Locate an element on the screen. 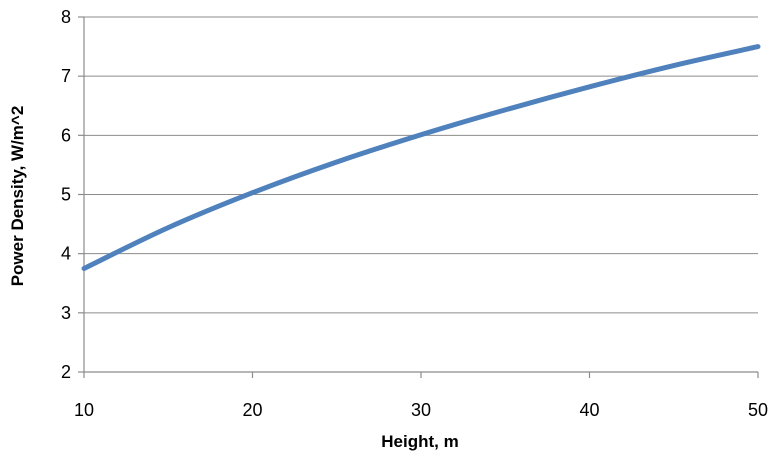 The height and width of the screenshot is (464, 772). x-tick-label: 30 is located at coordinates (421, 410).